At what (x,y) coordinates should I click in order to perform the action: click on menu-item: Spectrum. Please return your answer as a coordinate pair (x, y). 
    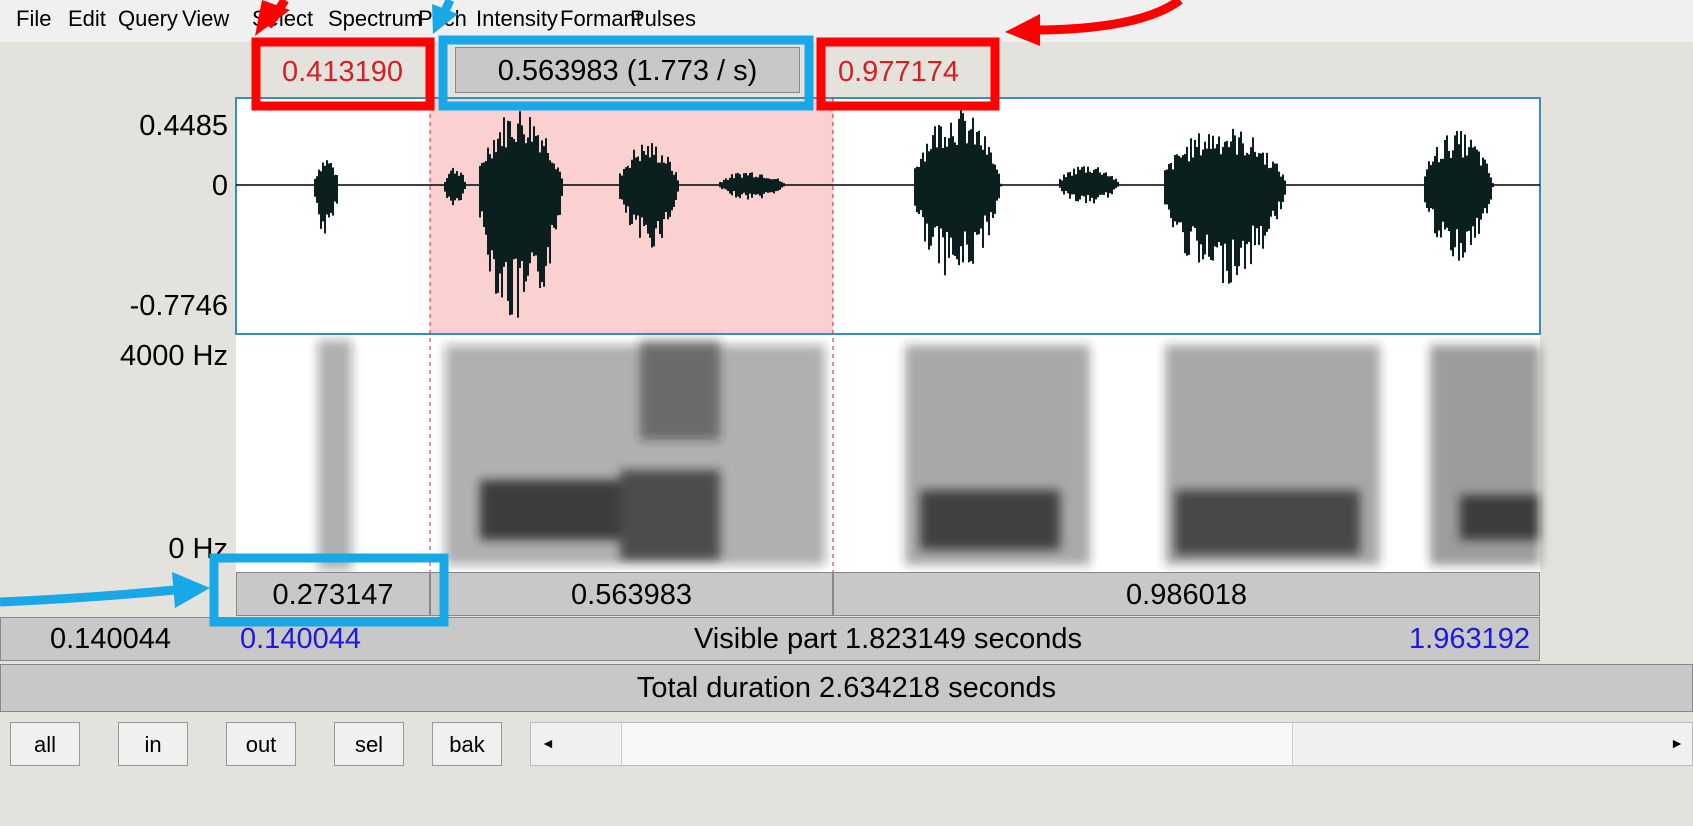
    Looking at the image, I should click on (375, 18).